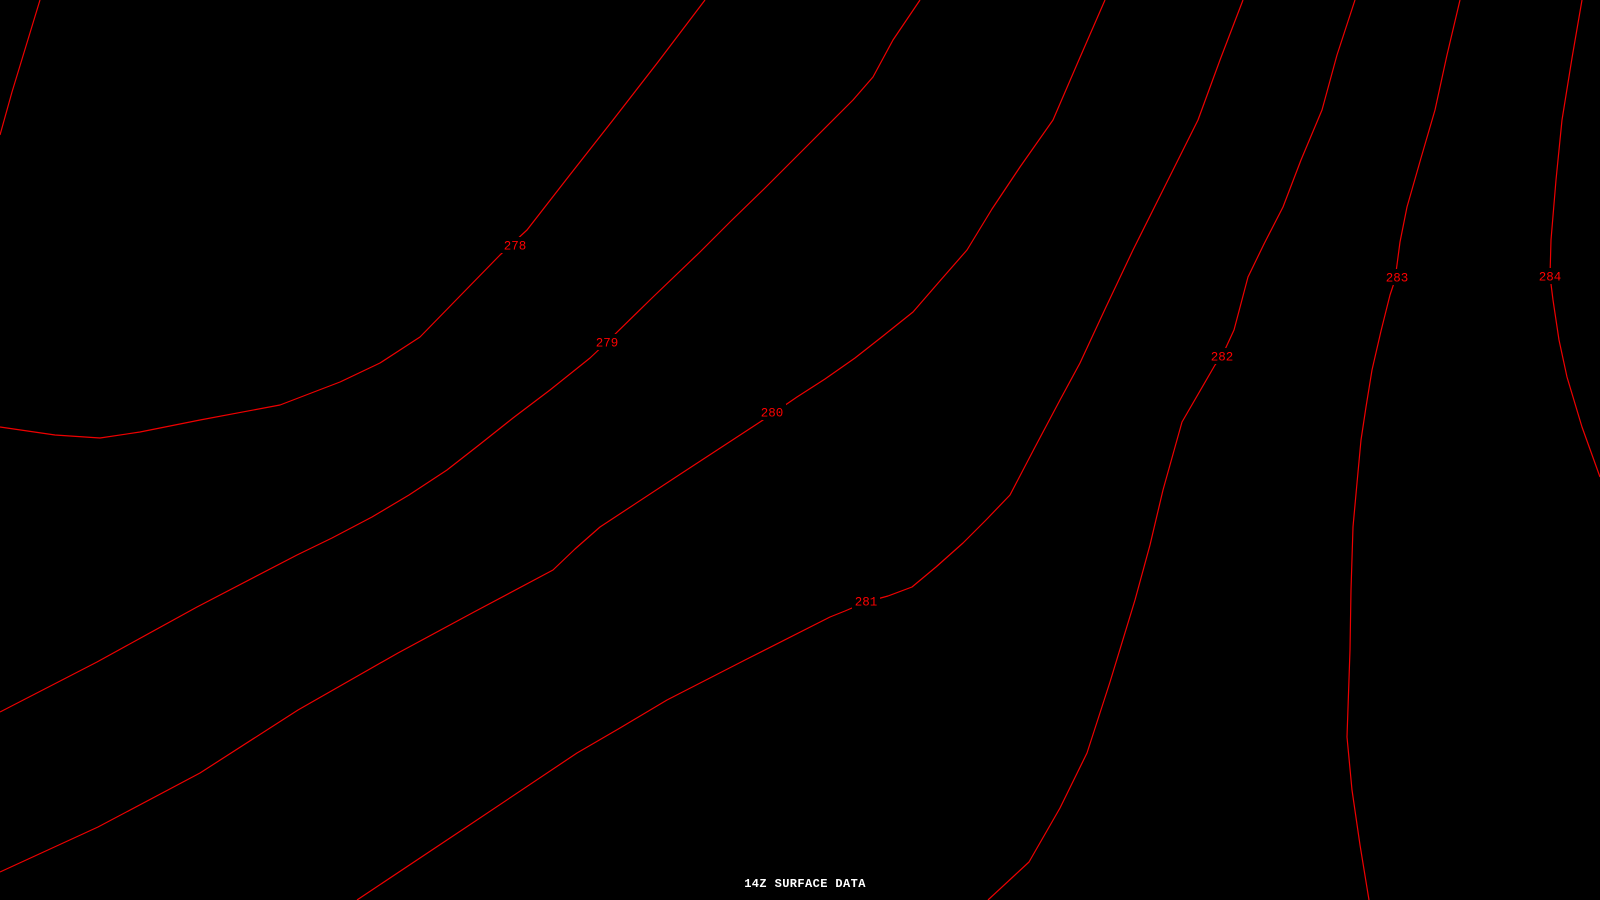 This screenshot has width=1600, height=900. I want to click on contour-label-282: 282, so click(1222, 358).